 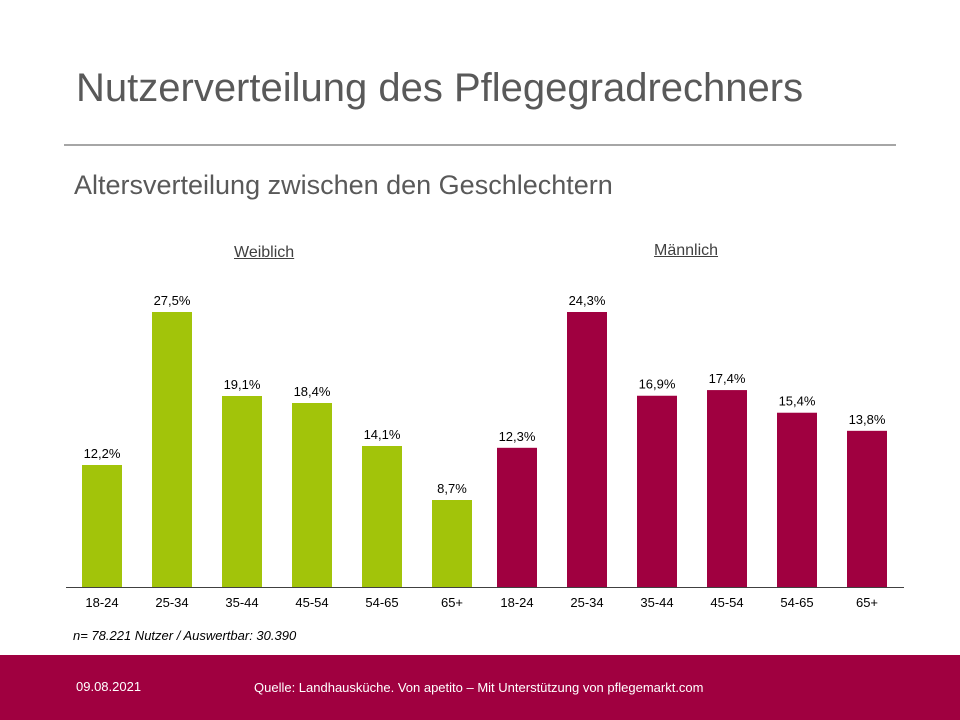 What do you see at coordinates (657, 491) in the screenshot?
I see `bar-männlich-35-44` at bounding box center [657, 491].